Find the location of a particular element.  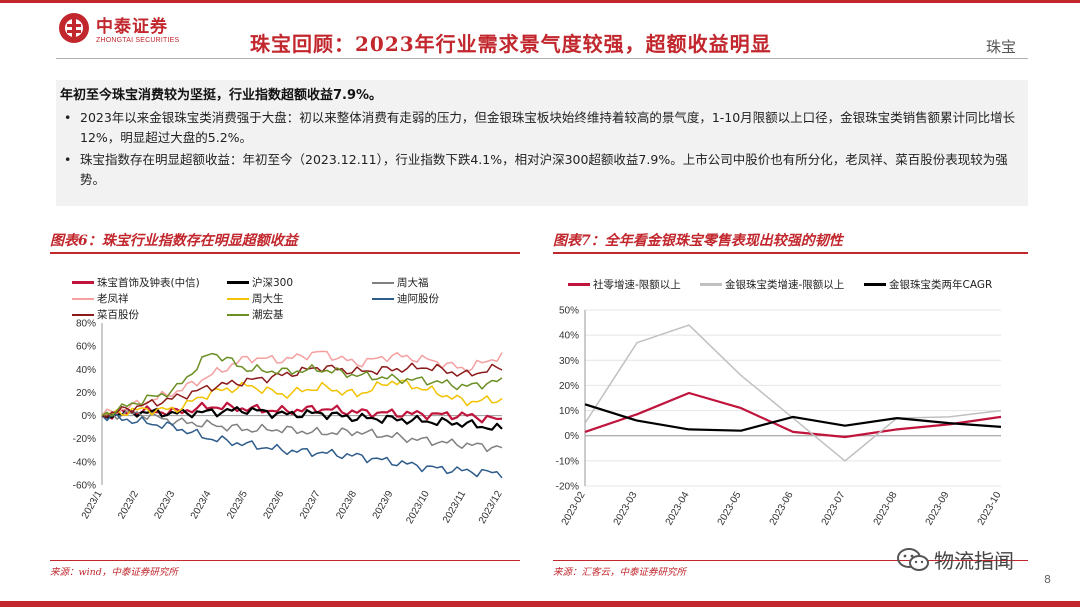

legend-item: 潮宏基 is located at coordinates (255, 314).